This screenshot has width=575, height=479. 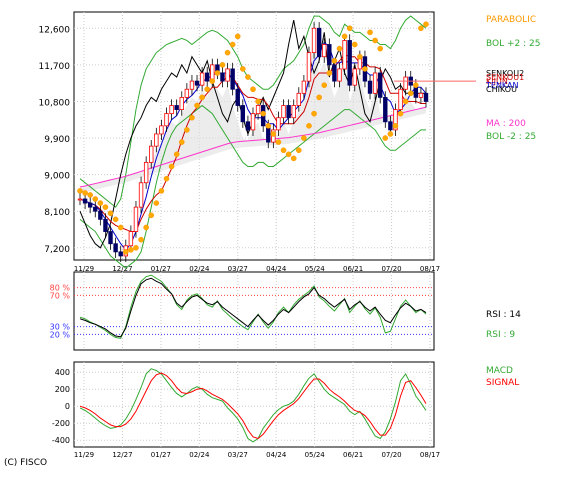 What do you see at coordinates (55, 103) in the screenshot?
I see `price-y-tick-label: 10,800` at bounding box center [55, 103].